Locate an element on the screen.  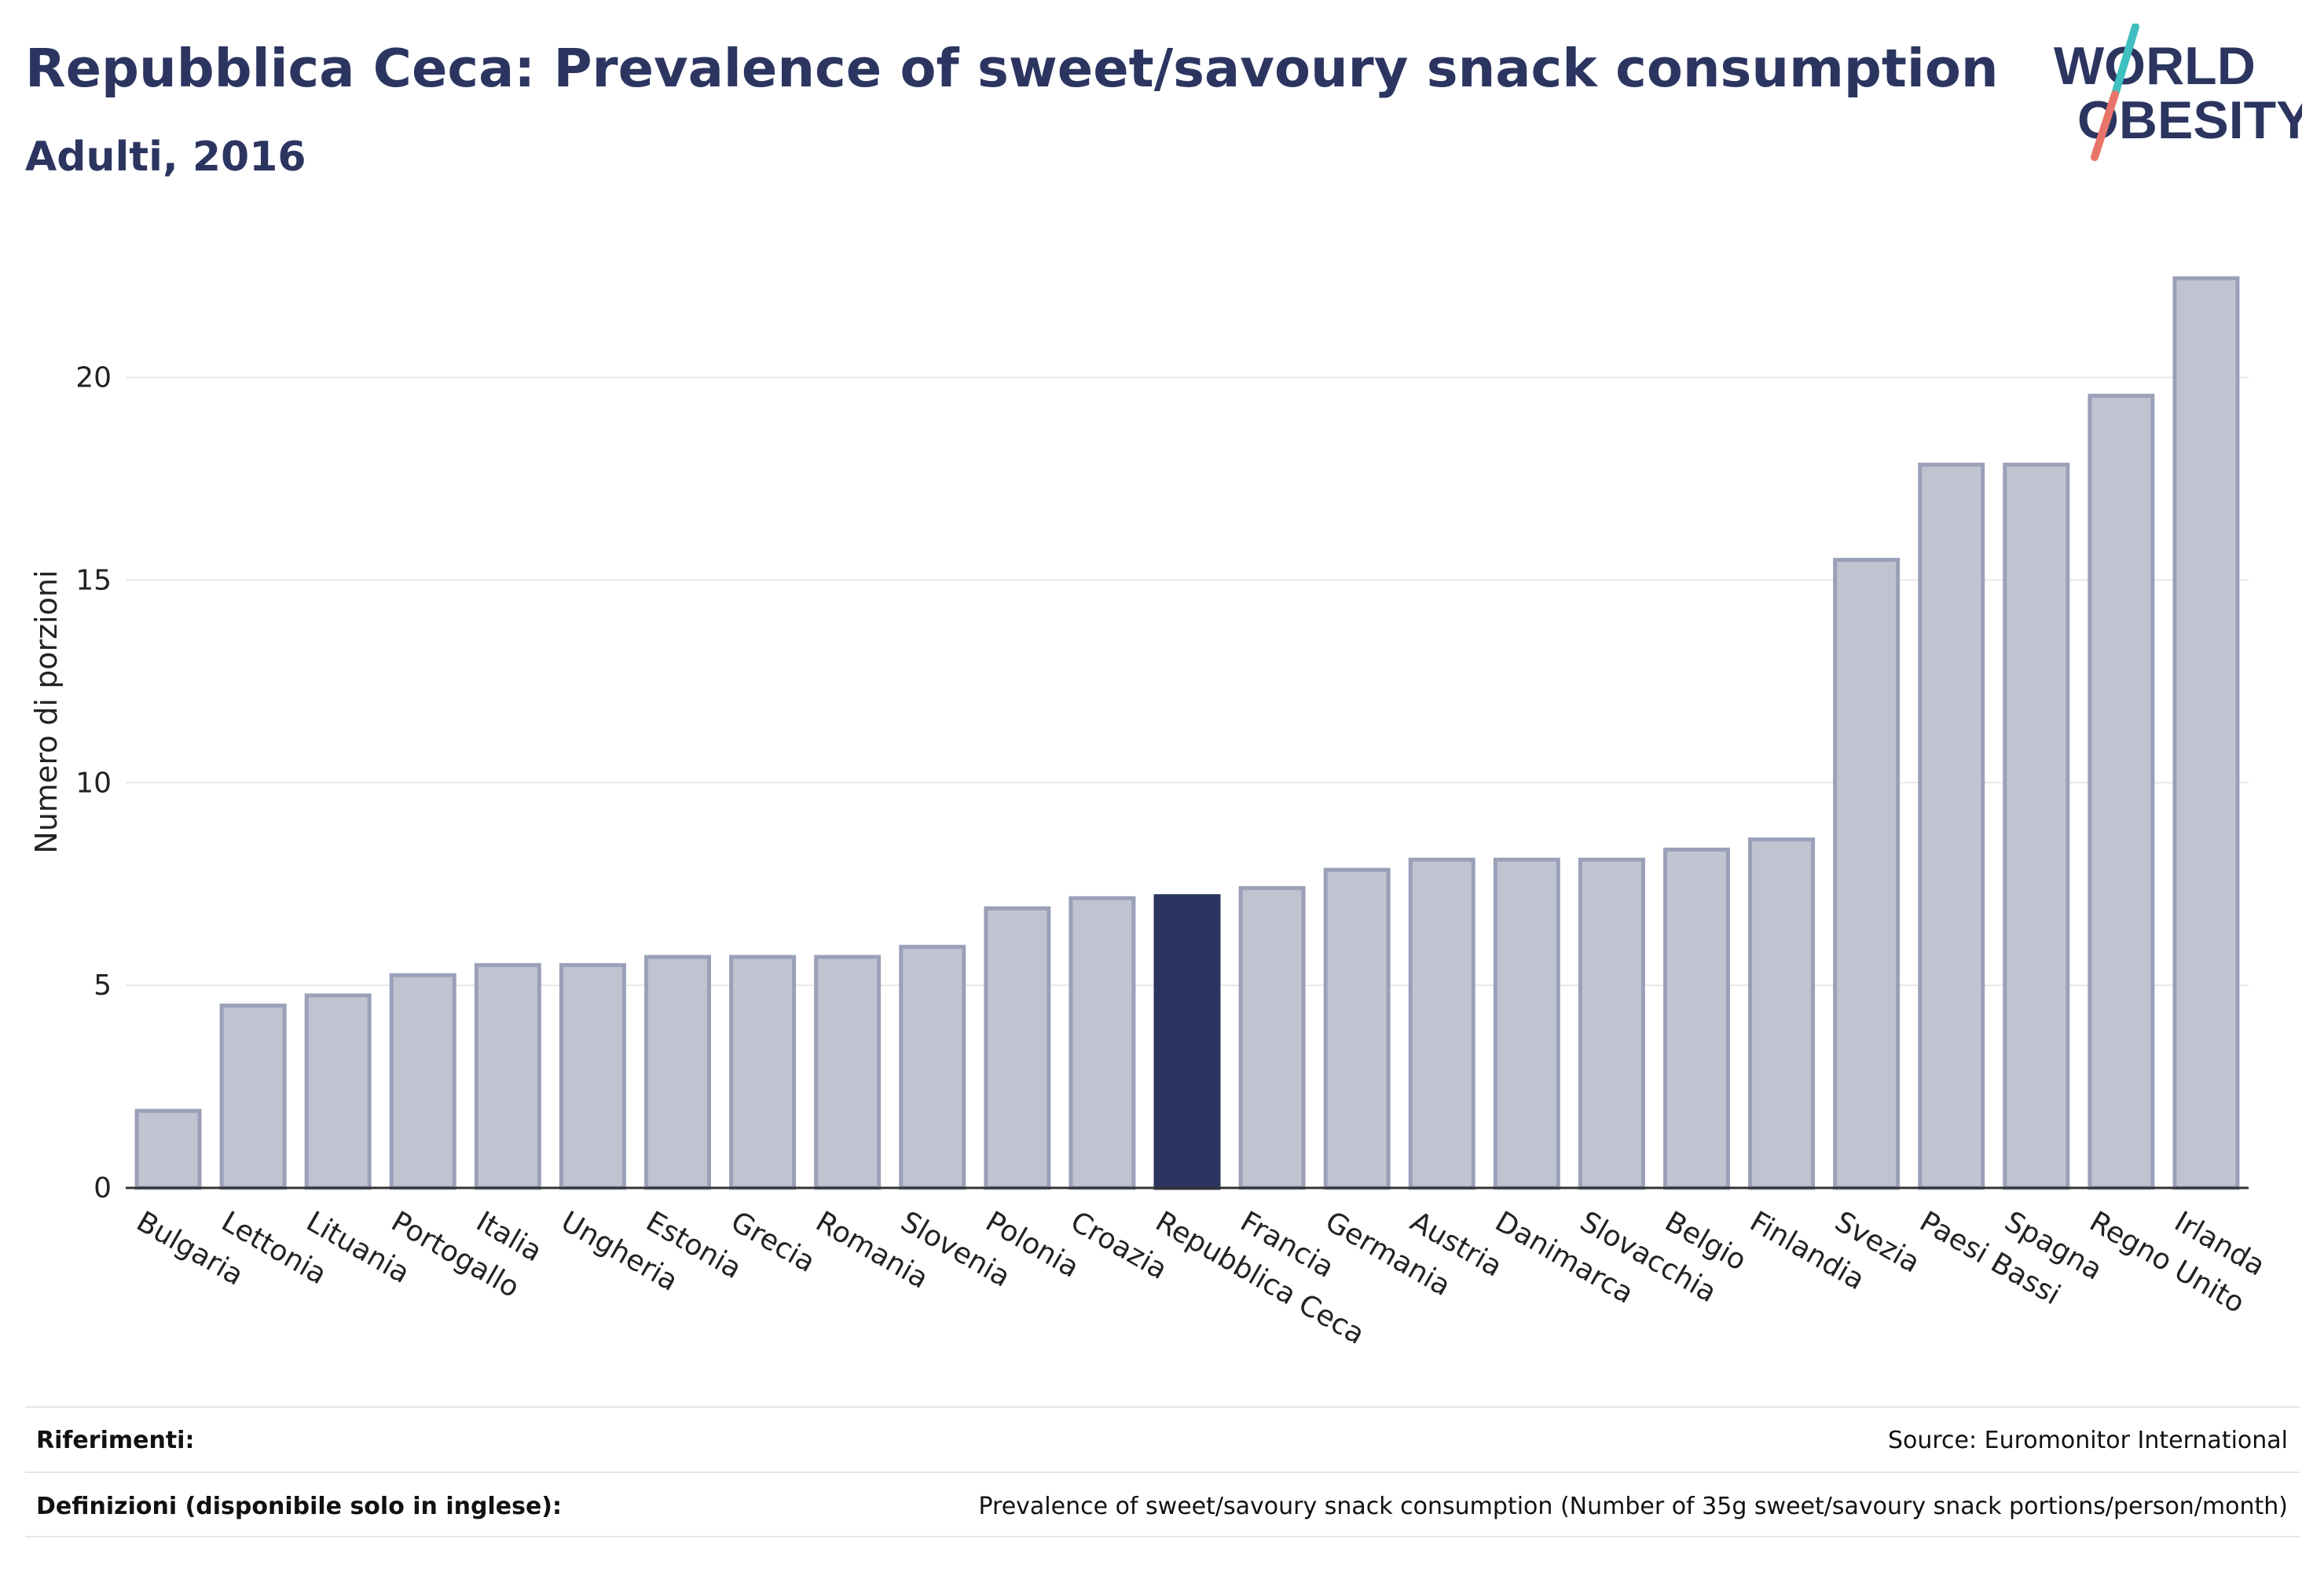
y-tick-label: 20 is located at coordinates (93, 378).